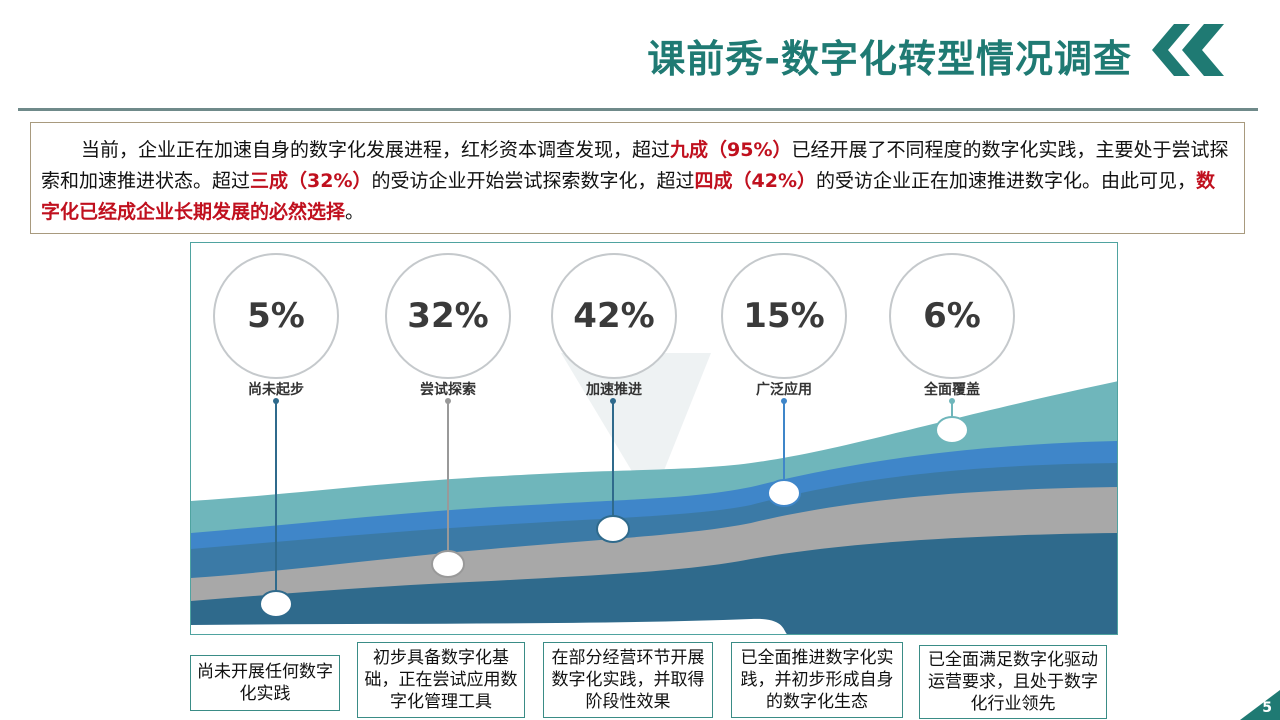 The image size is (1280, 720). I want to click on stage-percent-circle-4: 15%, so click(784, 316).